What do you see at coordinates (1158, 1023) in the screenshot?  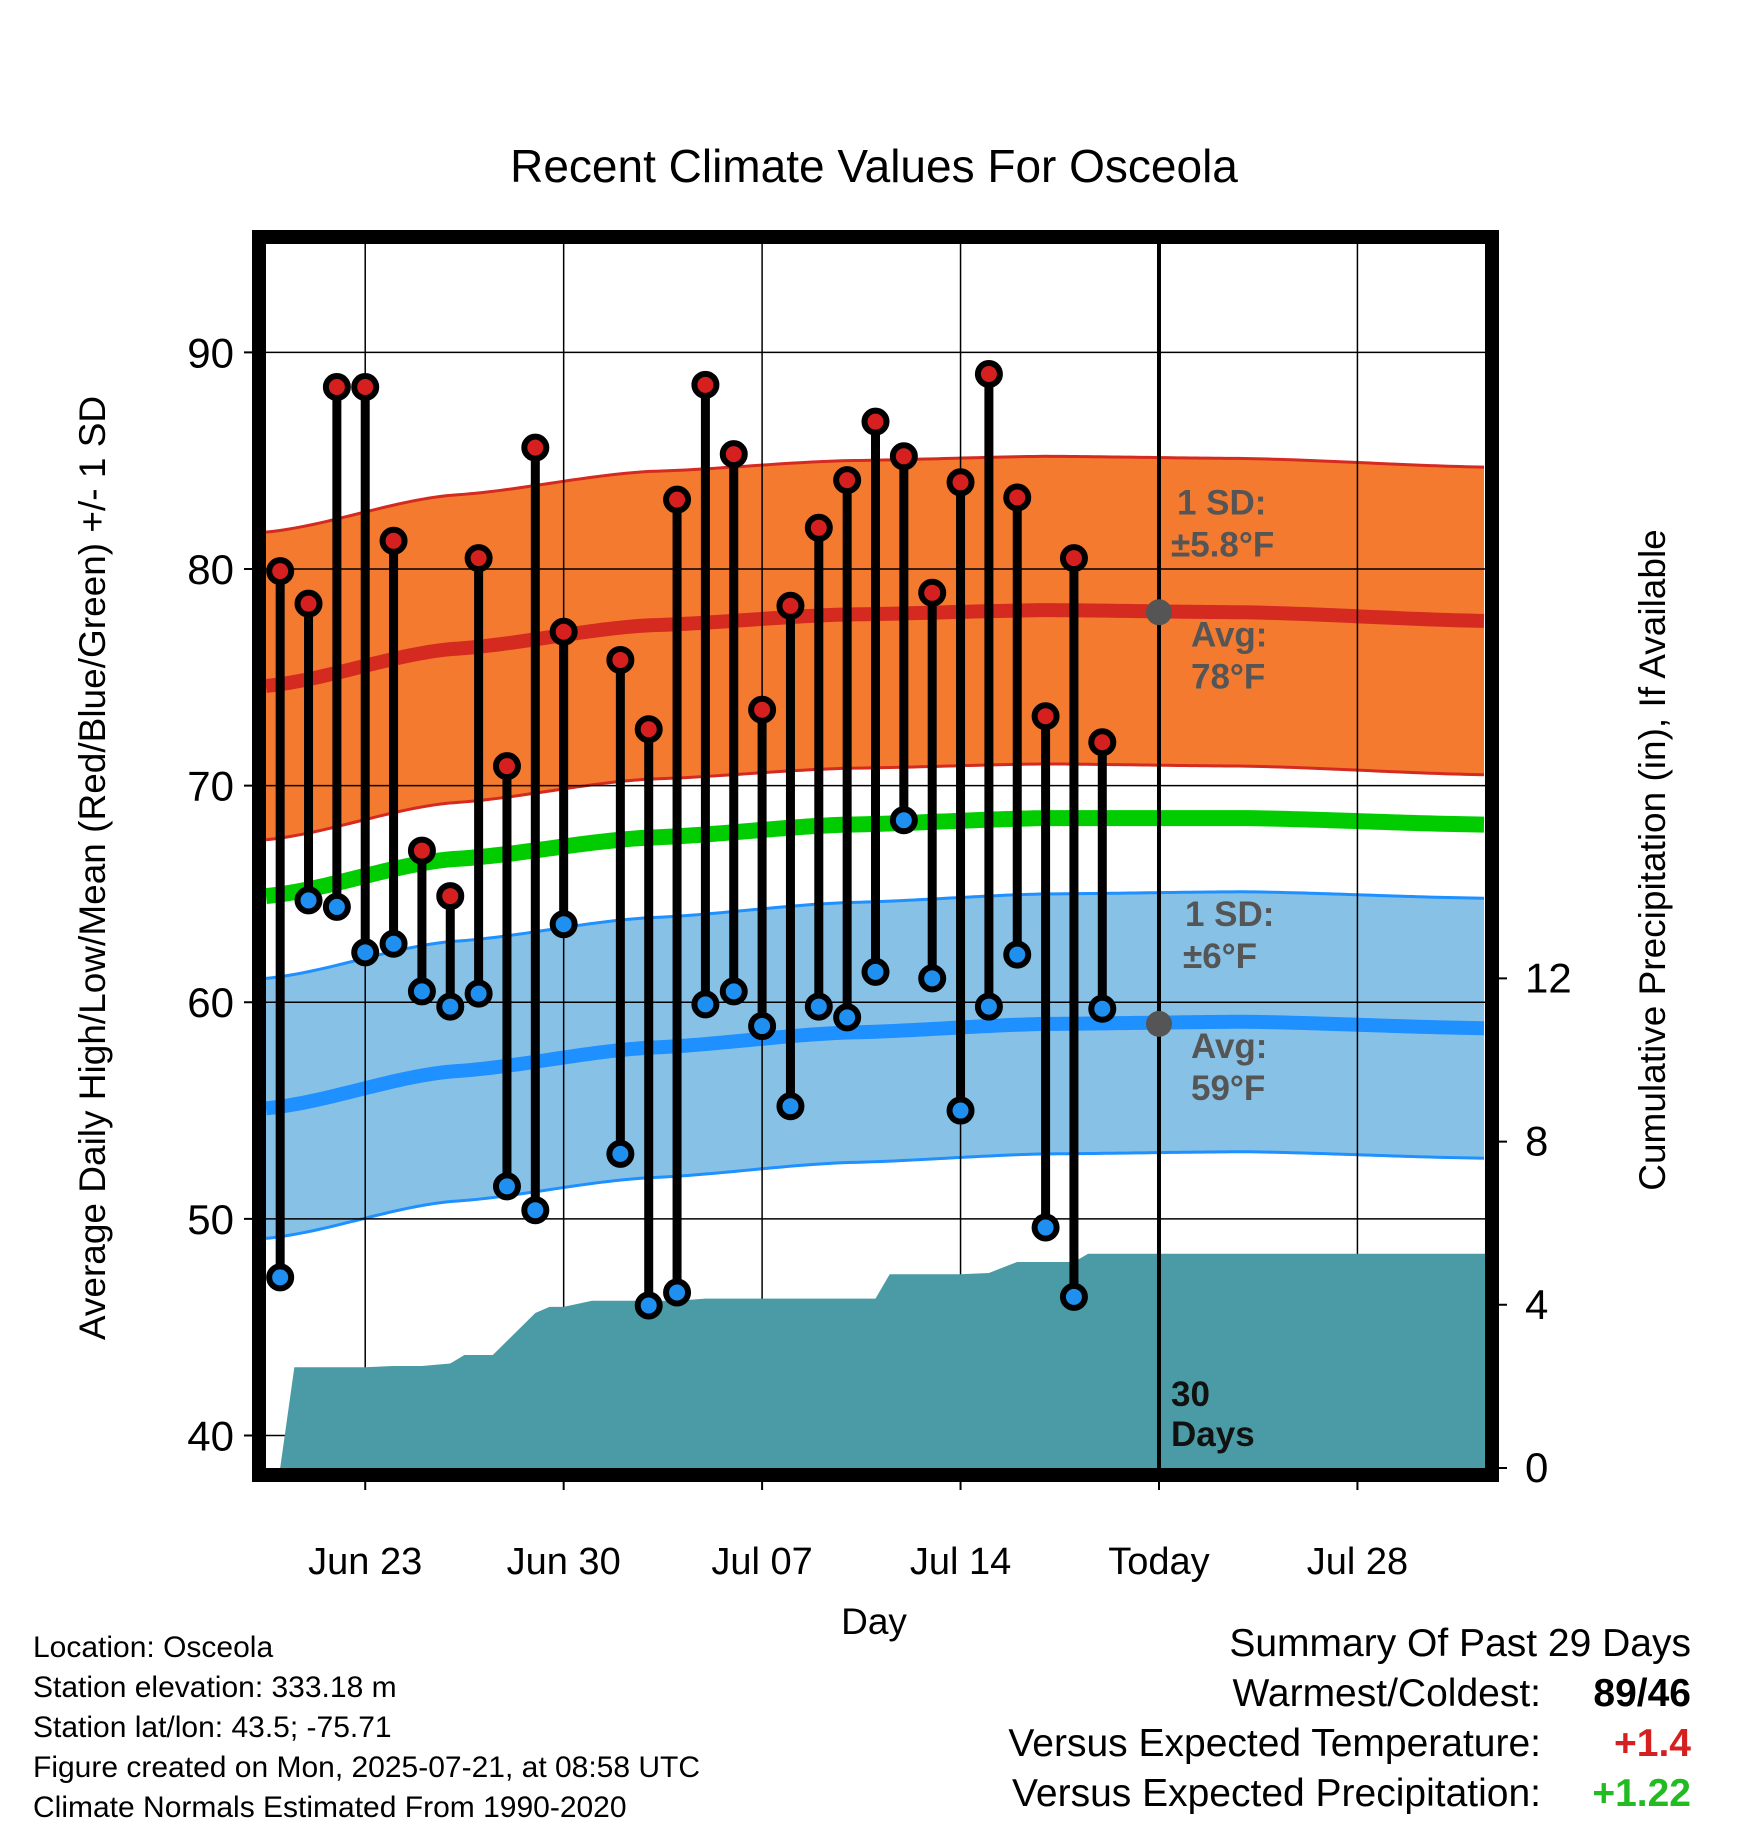 I see `low-avg-marker` at bounding box center [1158, 1023].